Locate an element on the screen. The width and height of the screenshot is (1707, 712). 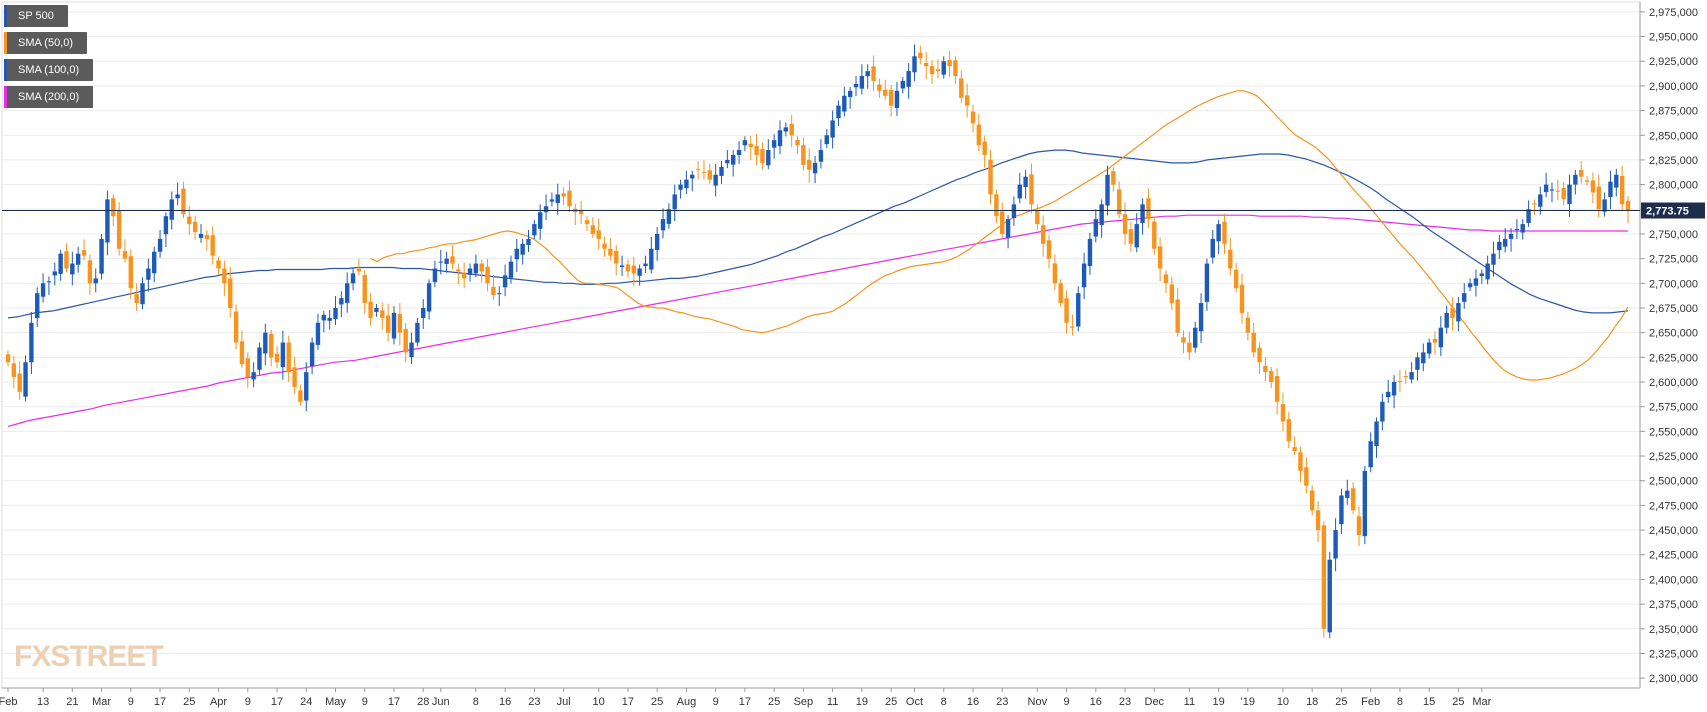
y-tick-label: 2,475,000 is located at coordinates (1673, 506).